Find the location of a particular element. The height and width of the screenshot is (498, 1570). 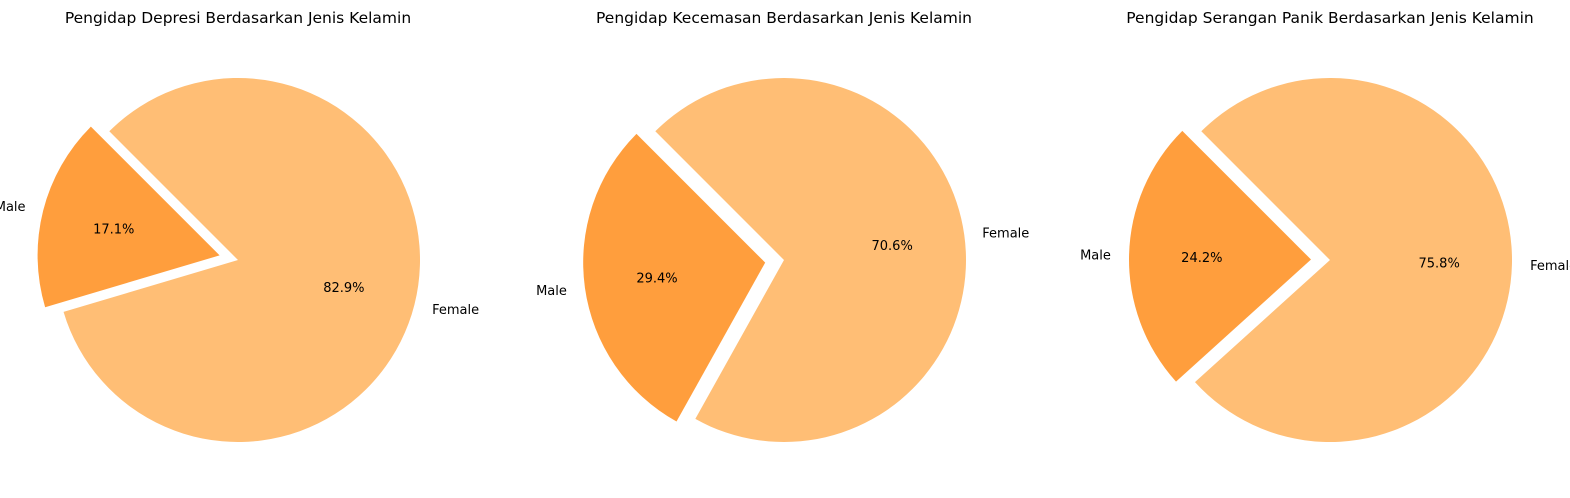

slice-percent-label: 82.9% is located at coordinates (343, 288).